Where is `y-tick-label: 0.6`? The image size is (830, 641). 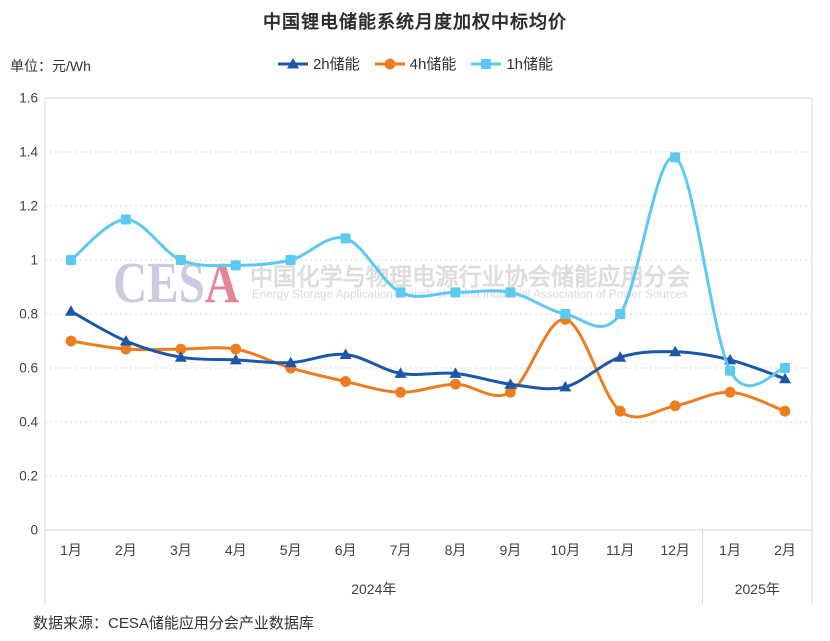 y-tick-label: 0.6 is located at coordinates (28, 368).